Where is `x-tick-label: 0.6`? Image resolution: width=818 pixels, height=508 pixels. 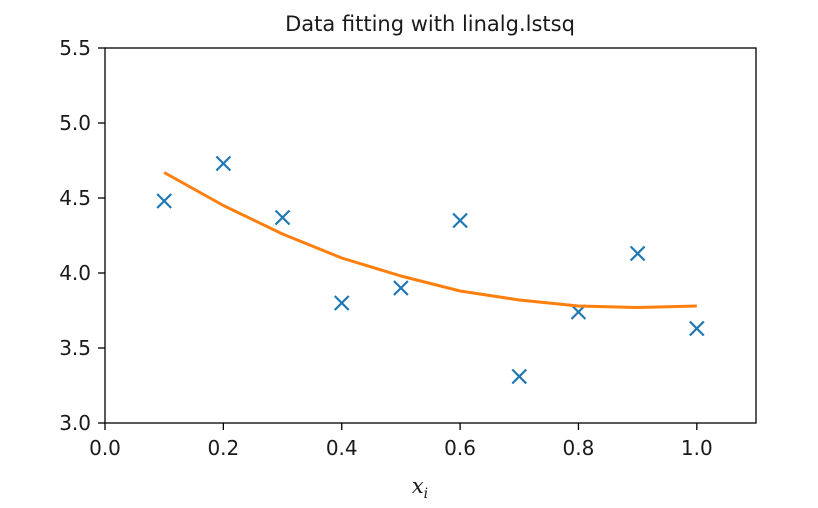
x-tick-label: 0.6 is located at coordinates (460, 448).